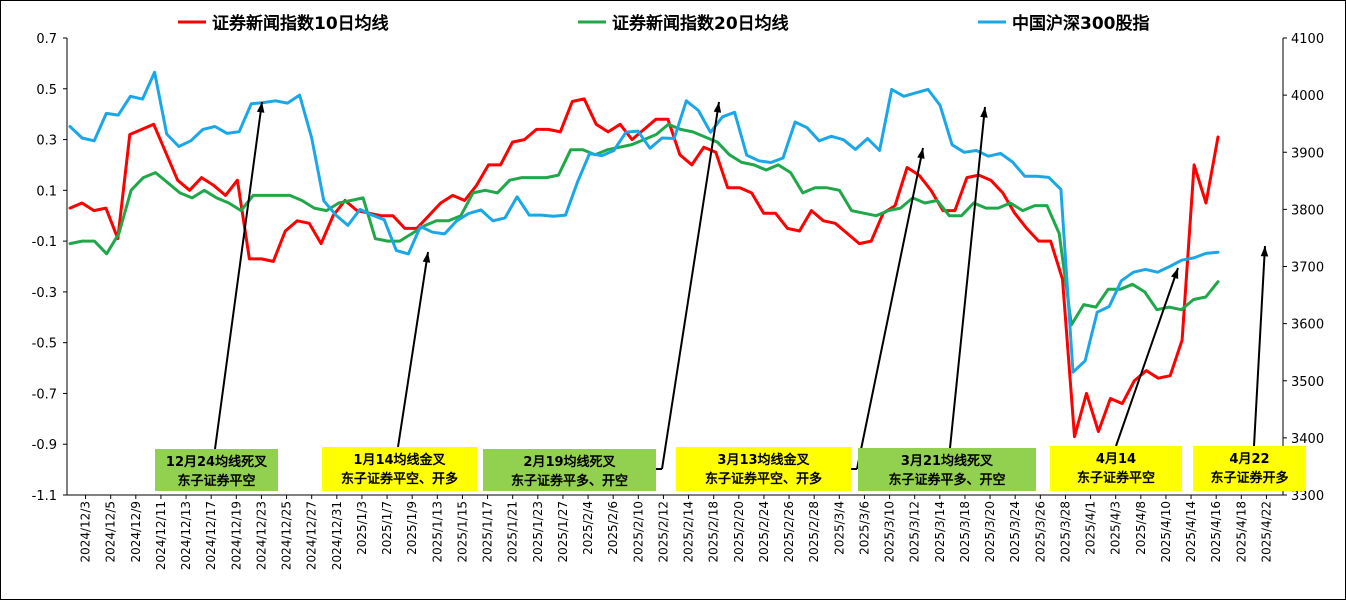 The height and width of the screenshot is (605, 1346). I want to click on x-tick-label: 2025/1/13, so click(437, 532).